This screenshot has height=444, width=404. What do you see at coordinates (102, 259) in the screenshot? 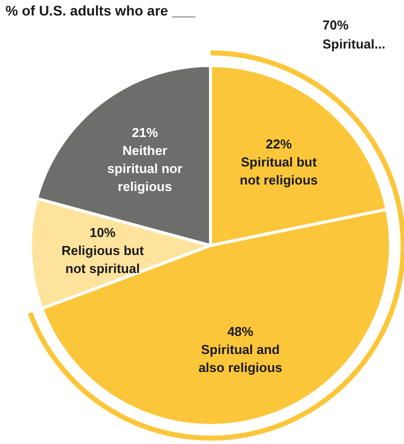
I see `slice-label: Religious but not spiritual` at bounding box center [102, 259].